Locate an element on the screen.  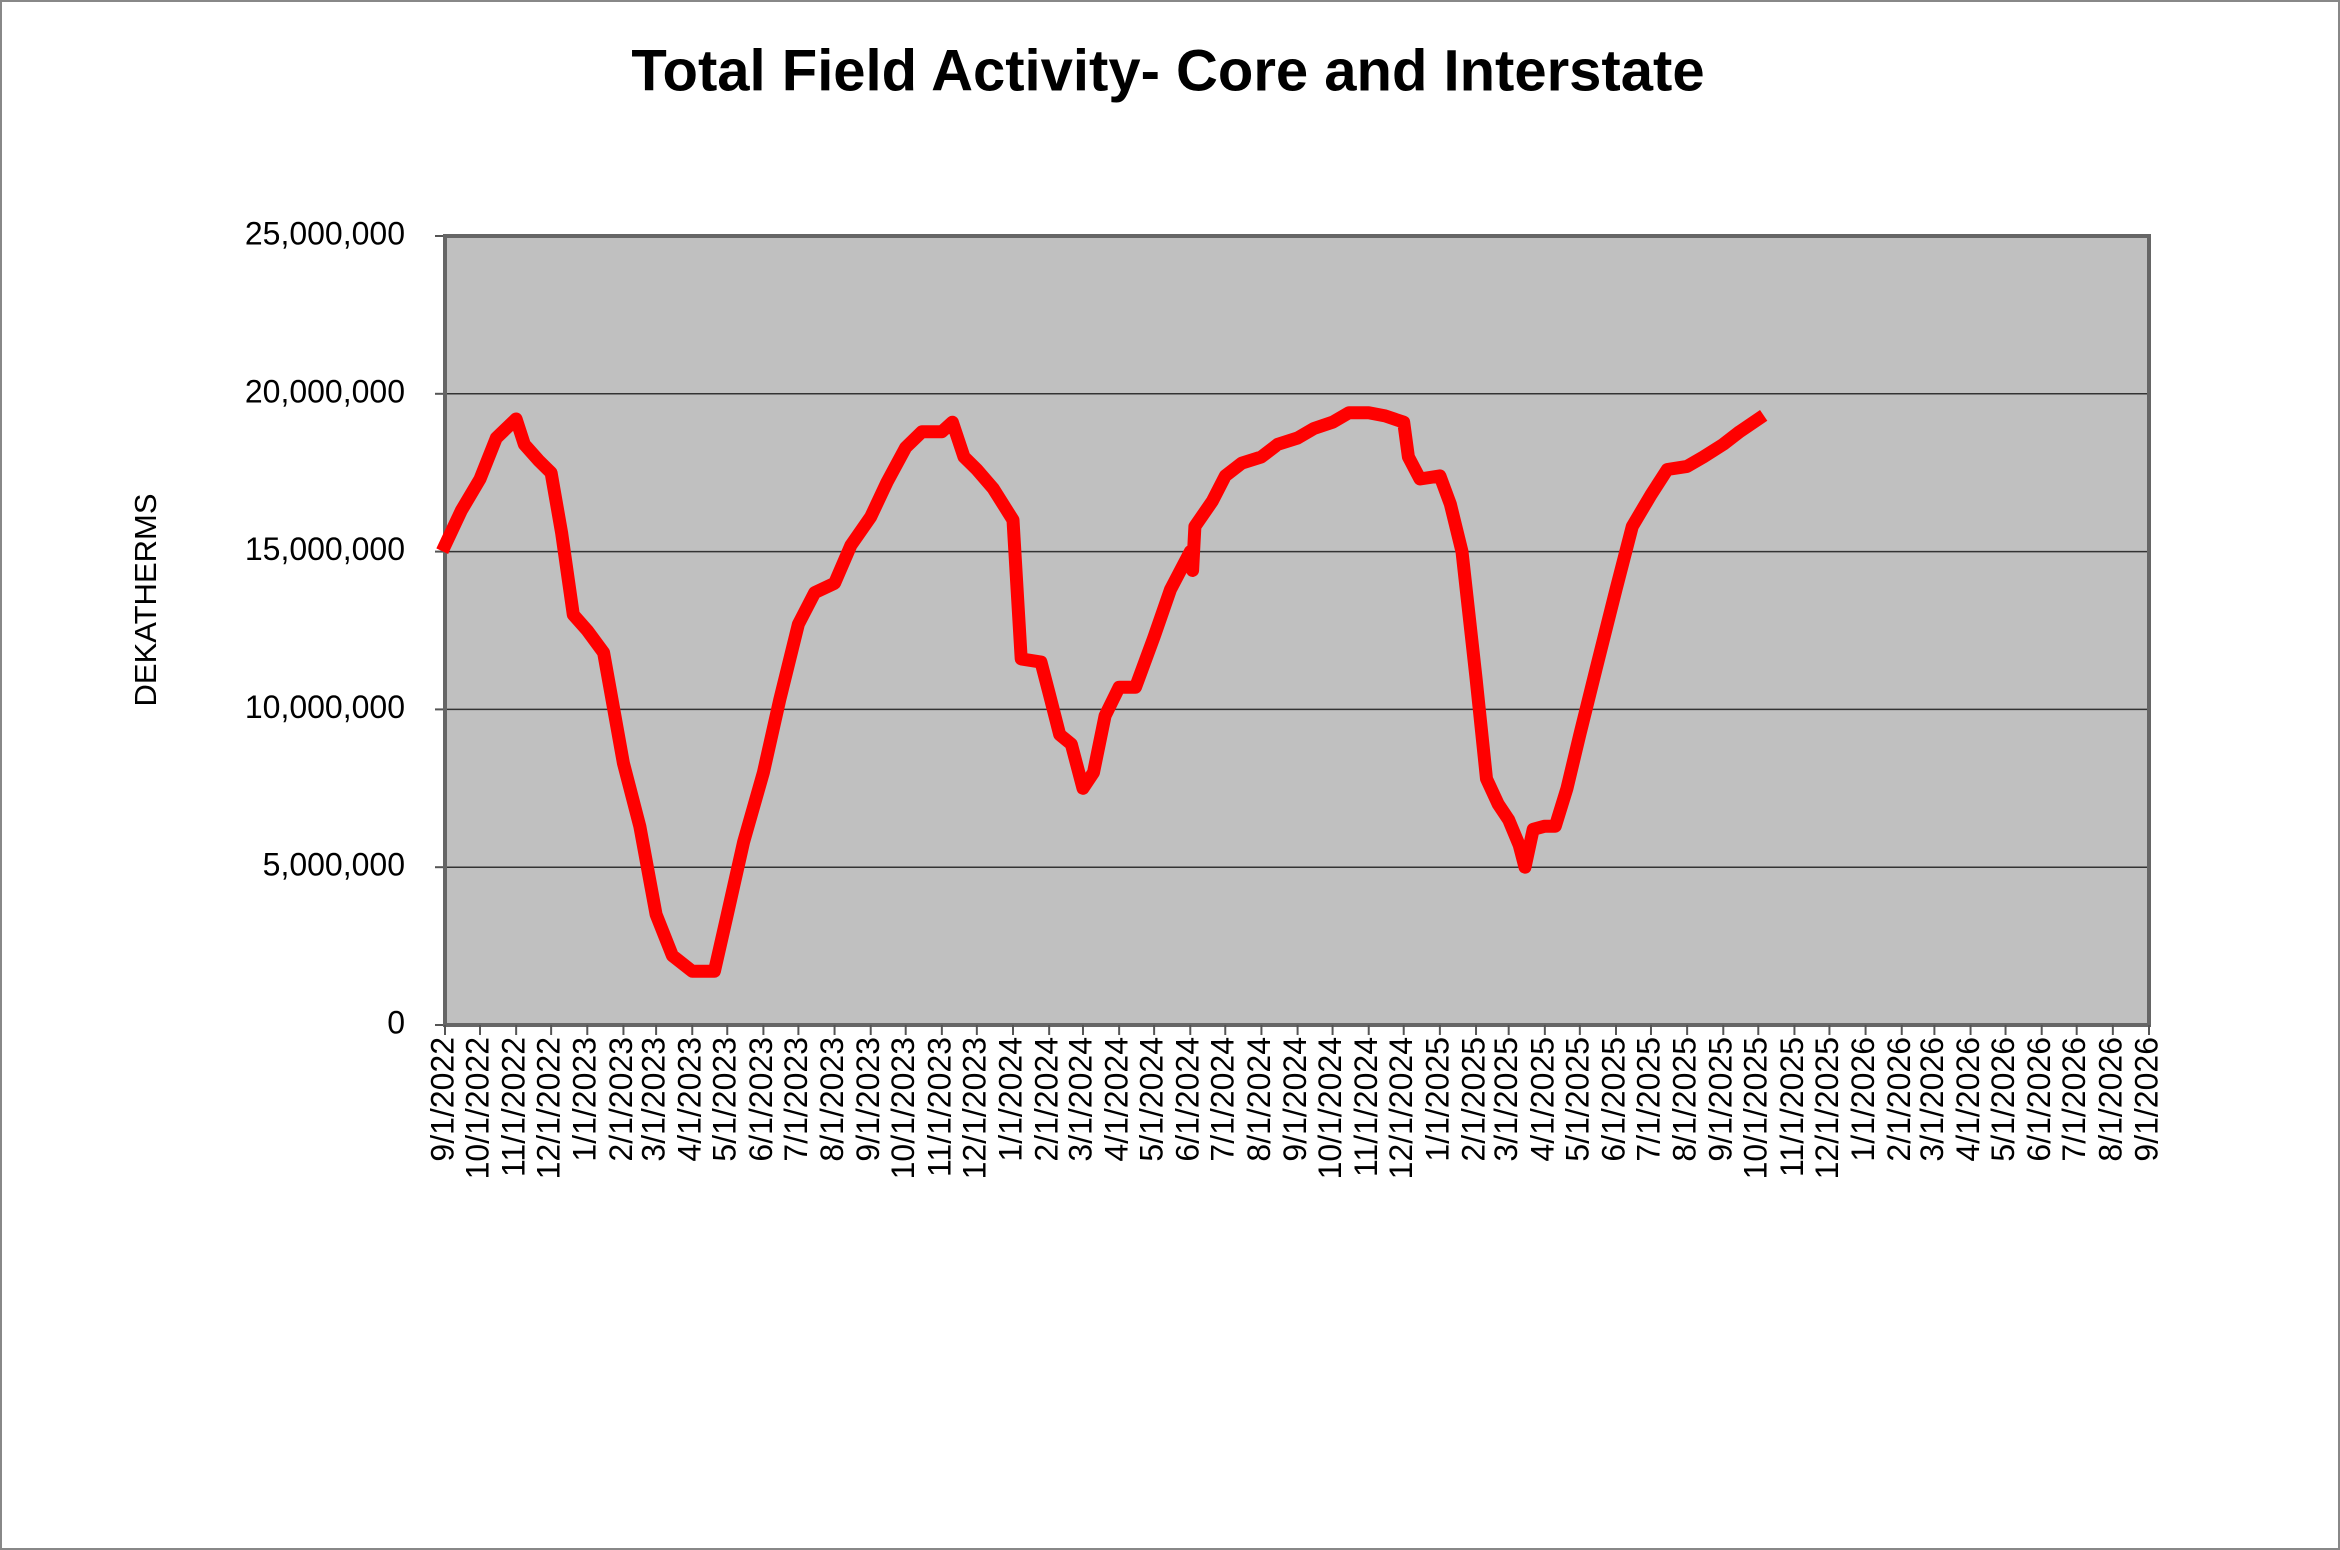
x-tick-label: 5/1/2023 is located at coordinates (725, 1099).